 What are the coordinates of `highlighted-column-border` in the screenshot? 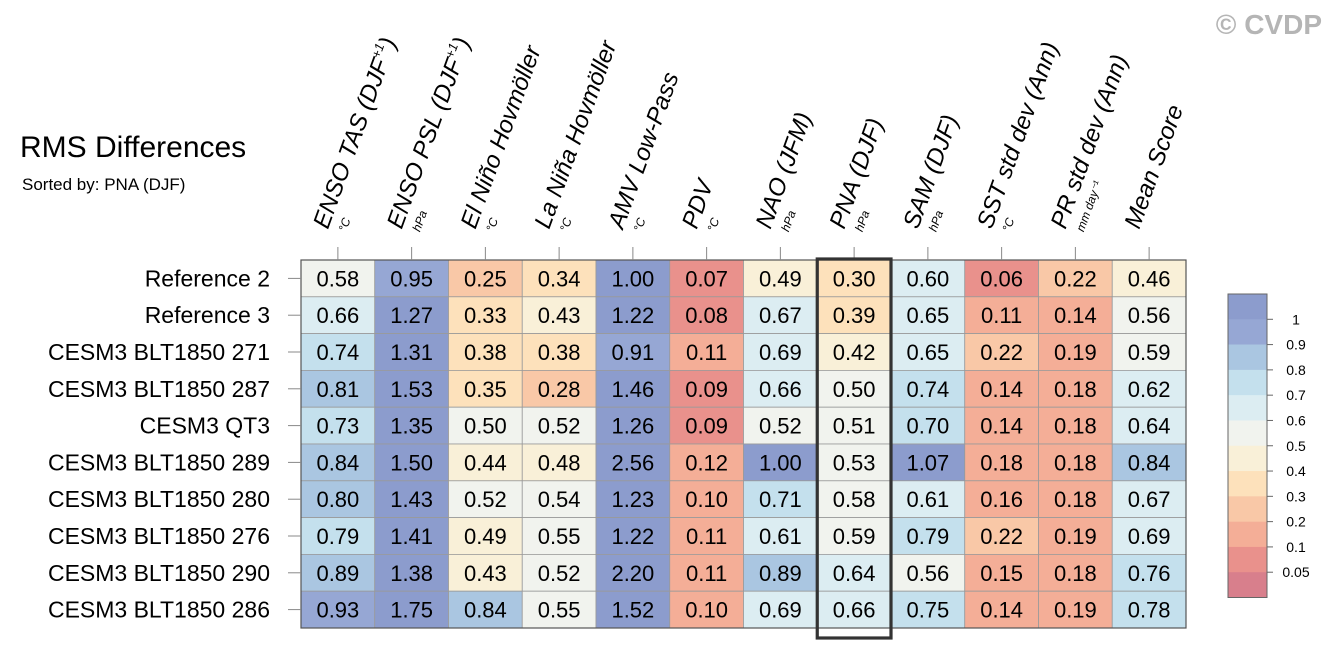 It's located at (854, 448).